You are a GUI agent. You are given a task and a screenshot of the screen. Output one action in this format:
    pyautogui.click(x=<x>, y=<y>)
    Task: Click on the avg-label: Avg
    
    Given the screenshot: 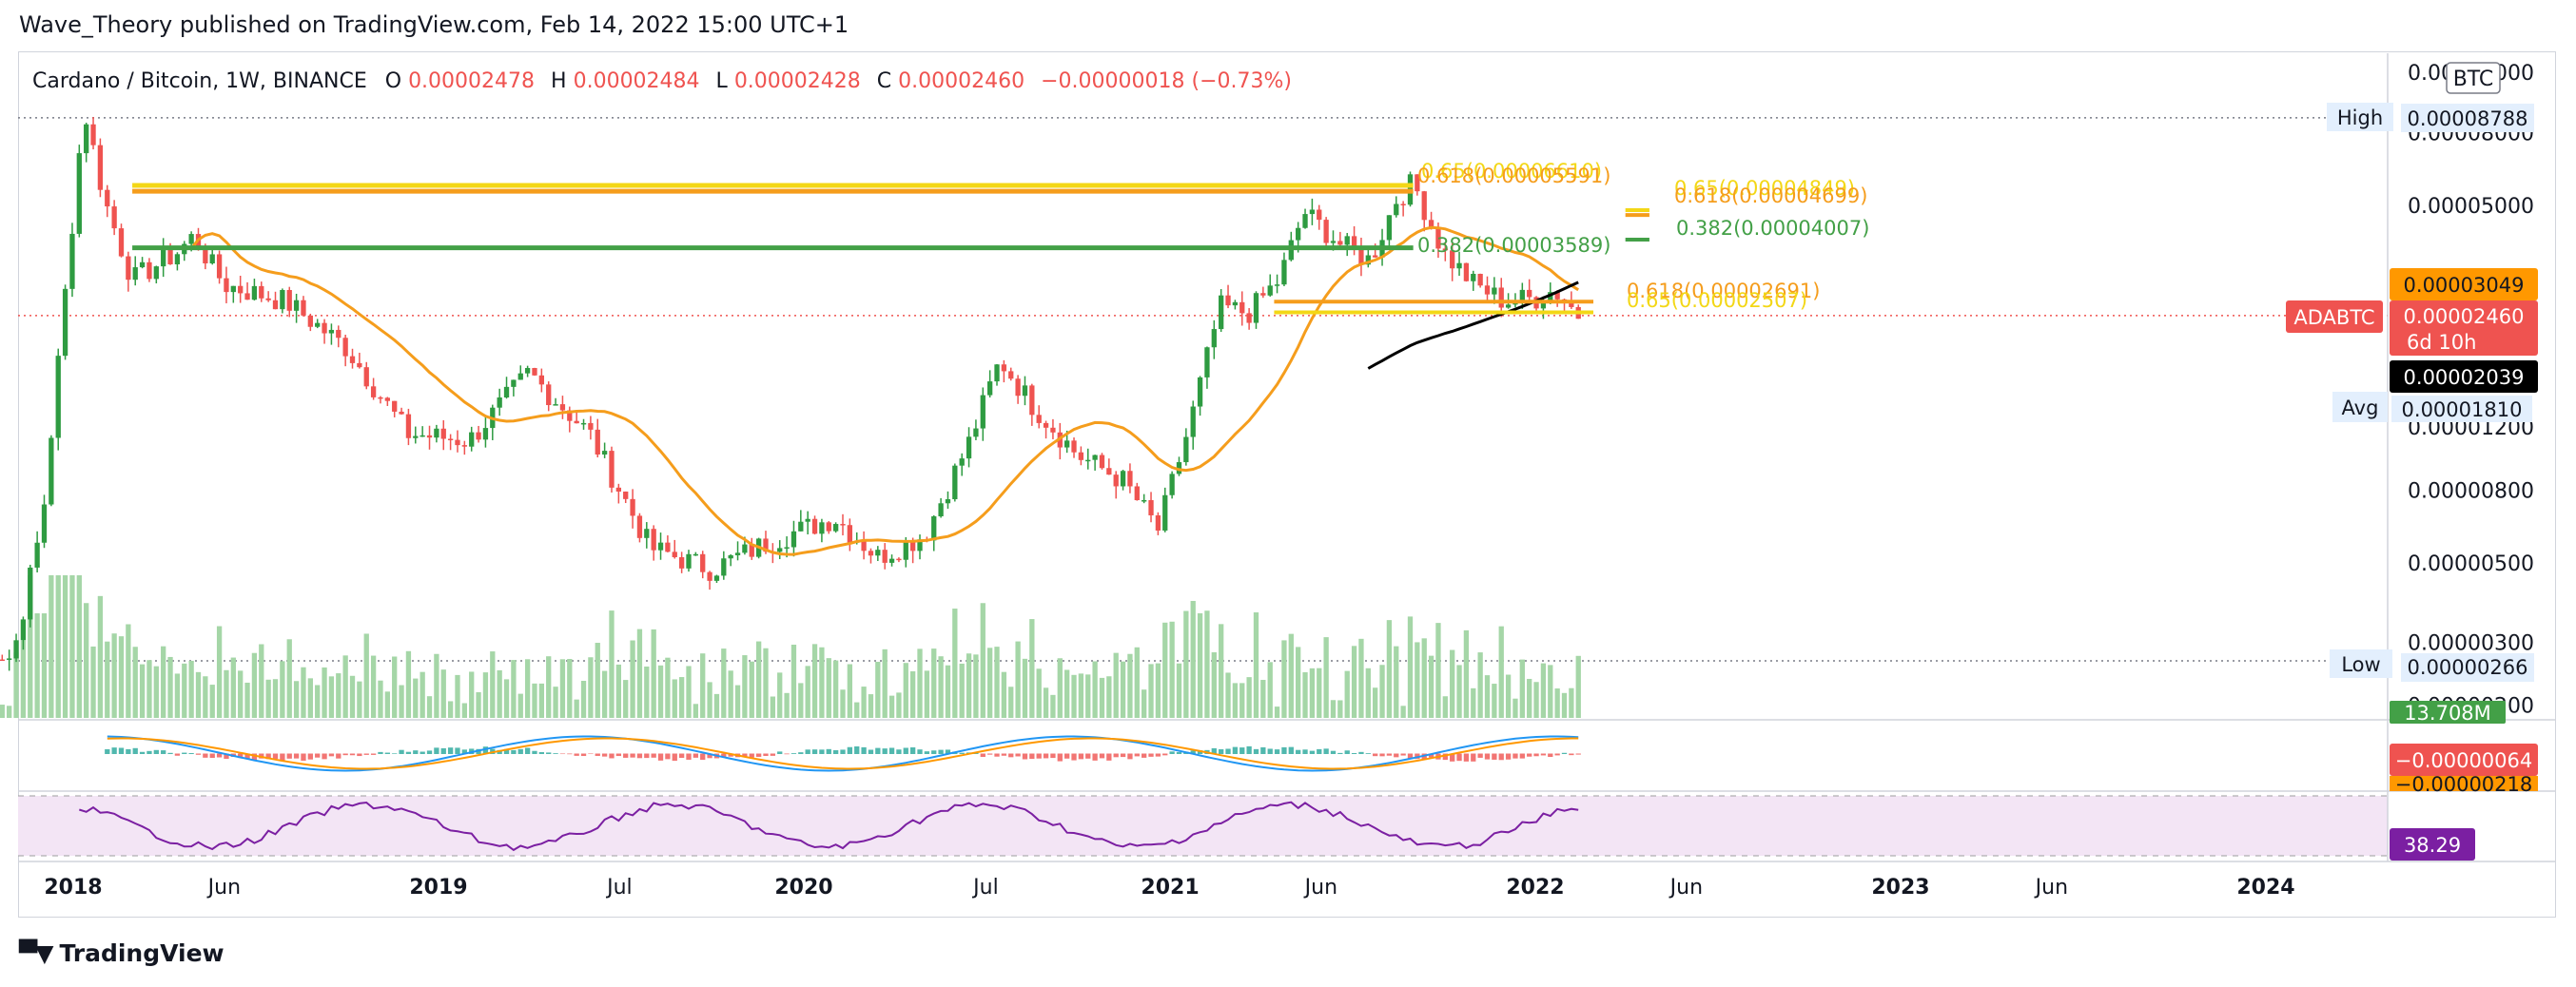 What is the action you would take?
    pyautogui.click(x=2360, y=408)
    